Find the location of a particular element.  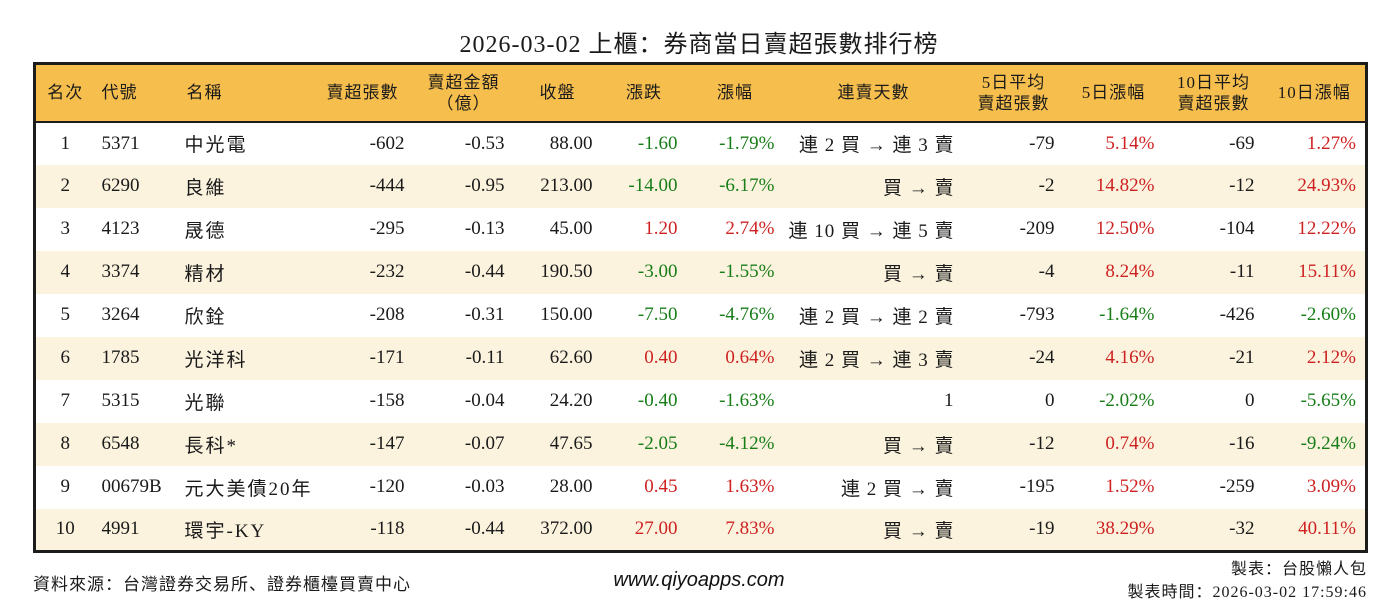

col-header-rank: 名次 is located at coordinates (64, 93).